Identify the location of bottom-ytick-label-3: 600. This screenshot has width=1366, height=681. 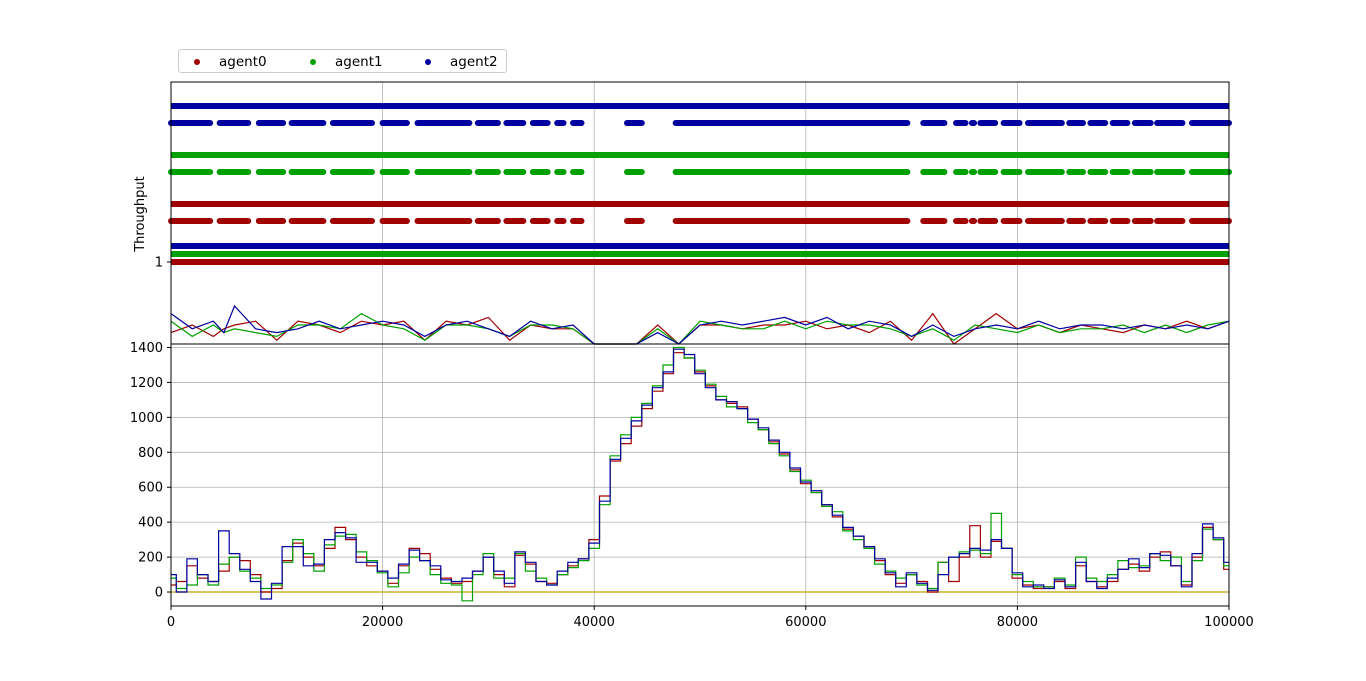
(150, 488).